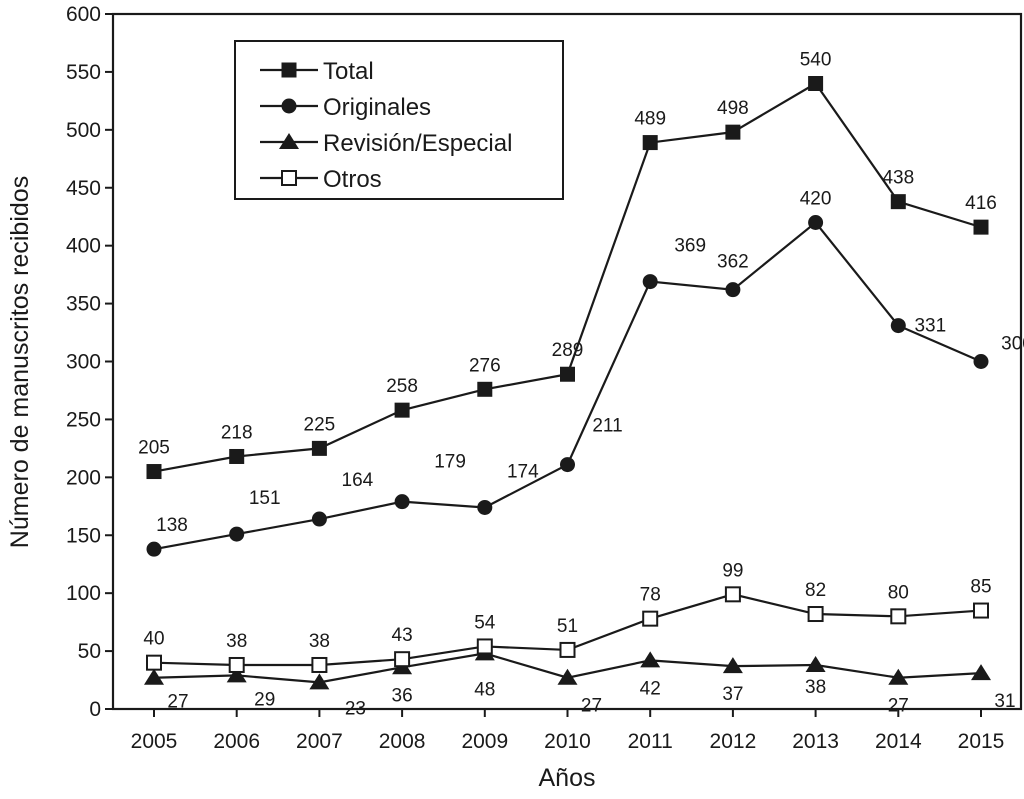  Describe the element at coordinates (650, 595) in the screenshot. I see `data-label: 78` at that location.